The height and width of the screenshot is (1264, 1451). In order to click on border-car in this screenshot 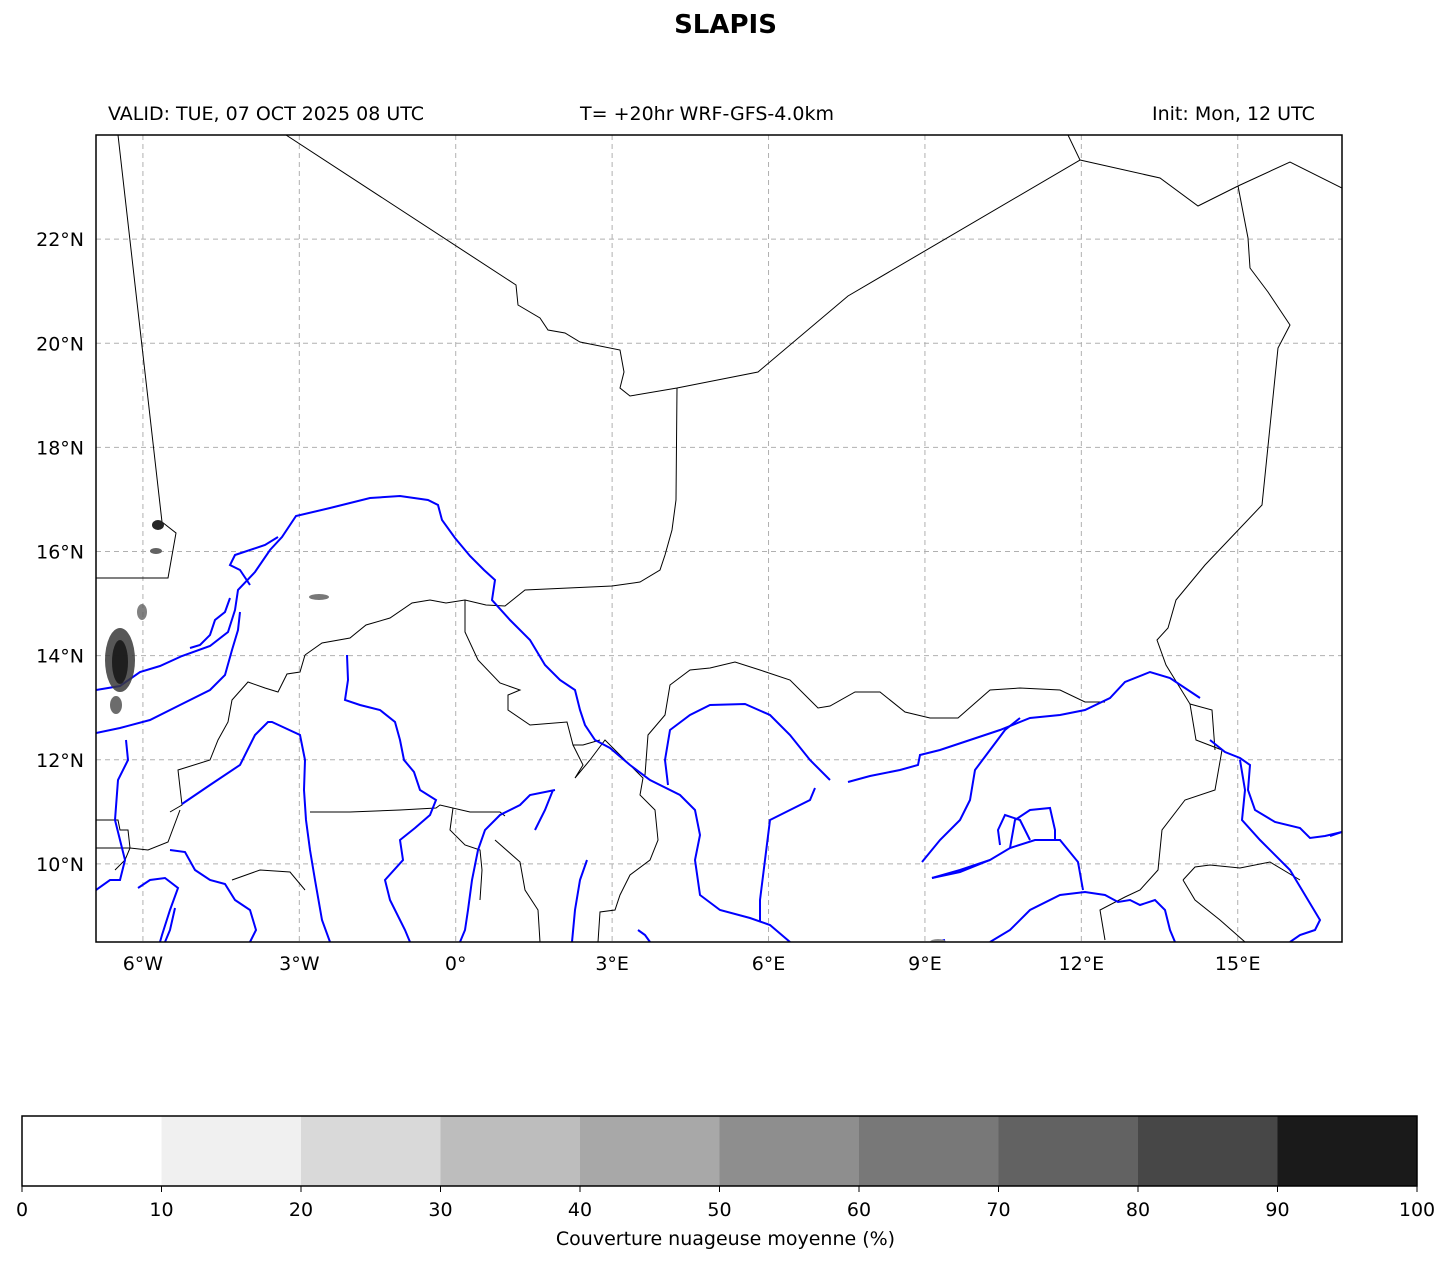, I will do `click(1214, 910)`.